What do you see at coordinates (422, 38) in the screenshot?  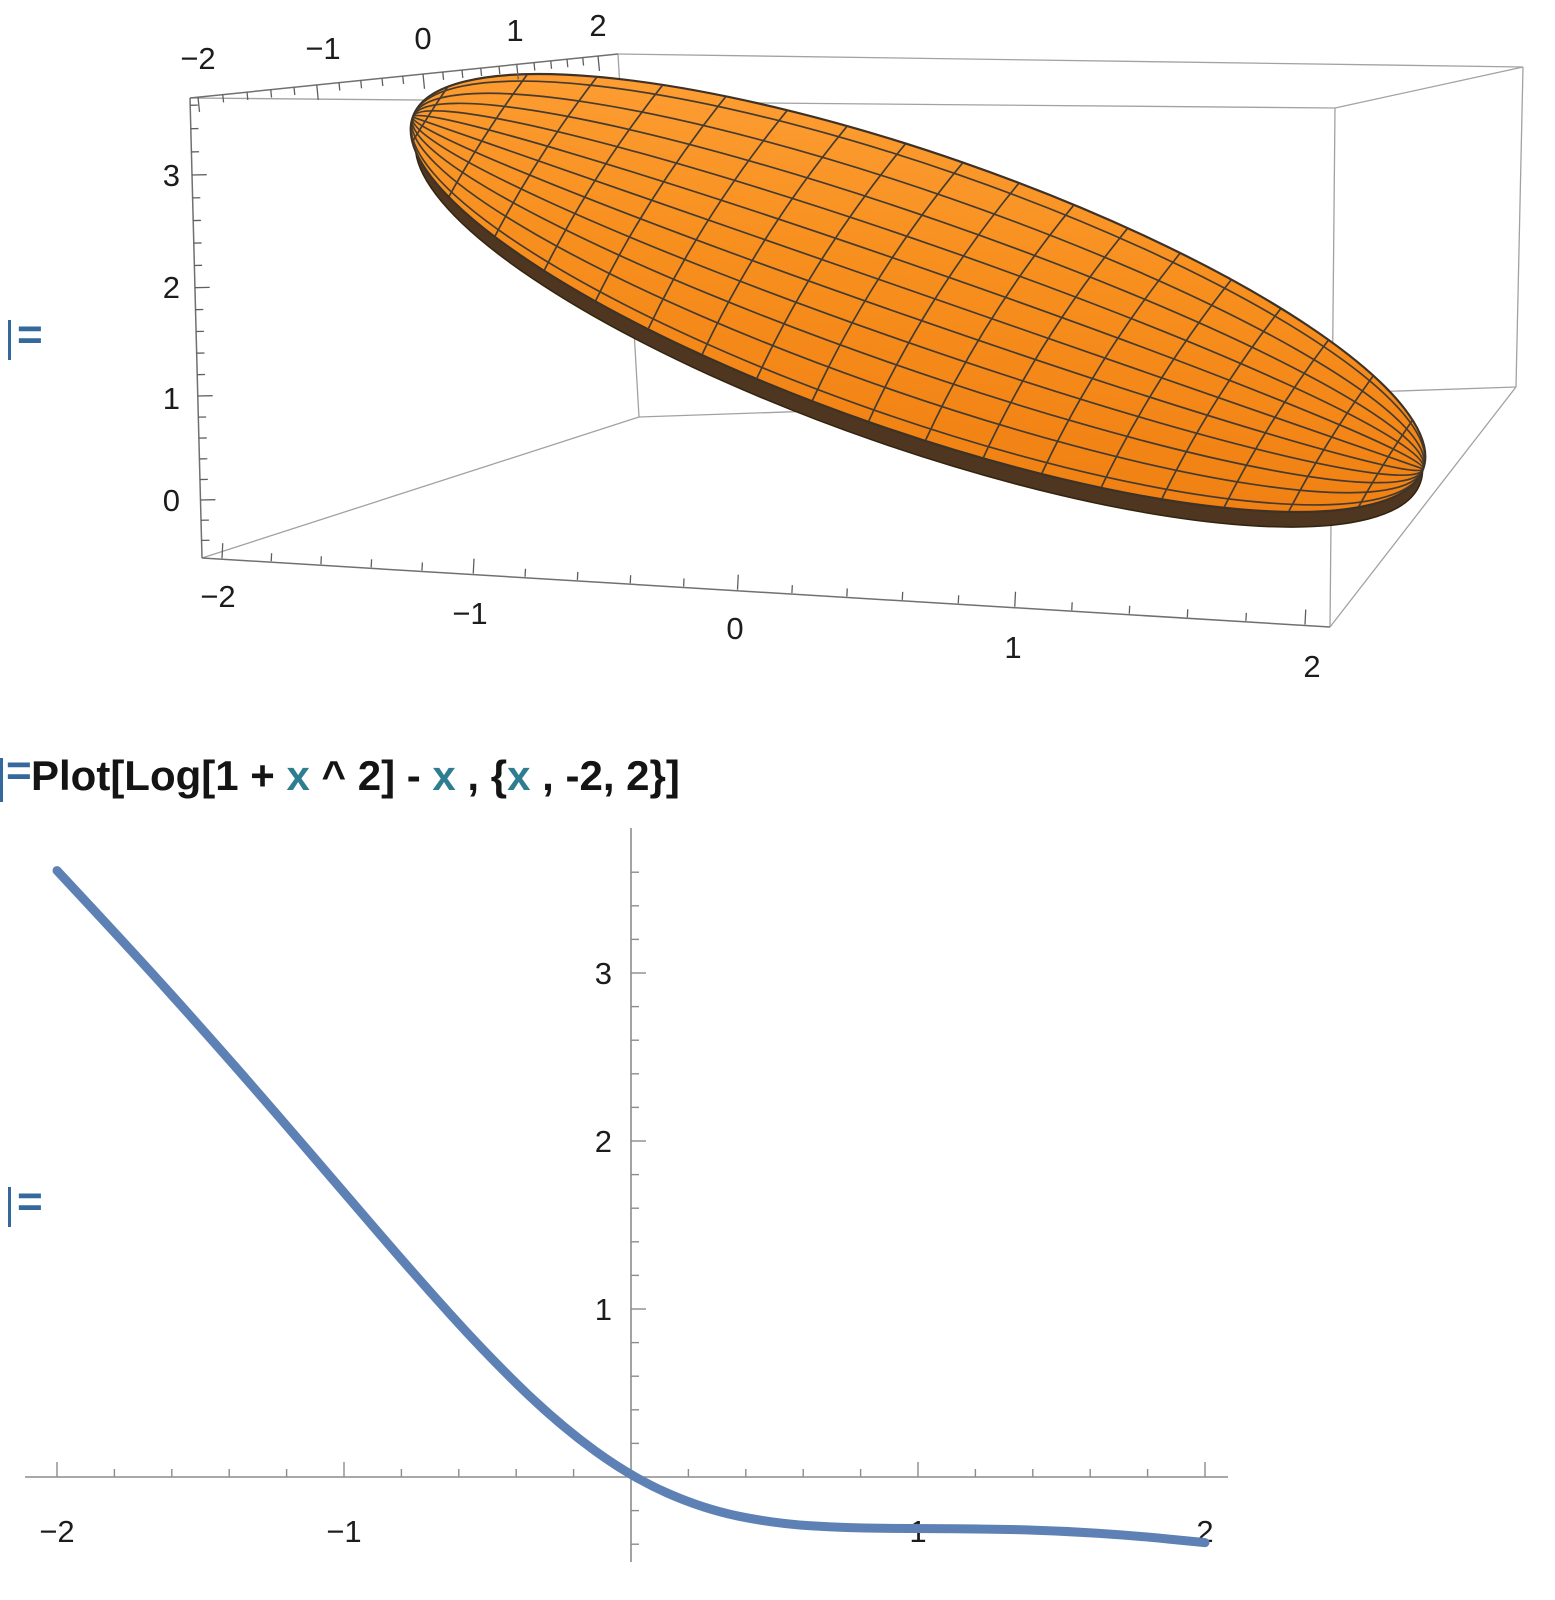 I see `plot3d-top-axis-label: 0` at bounding box center [422, 38].